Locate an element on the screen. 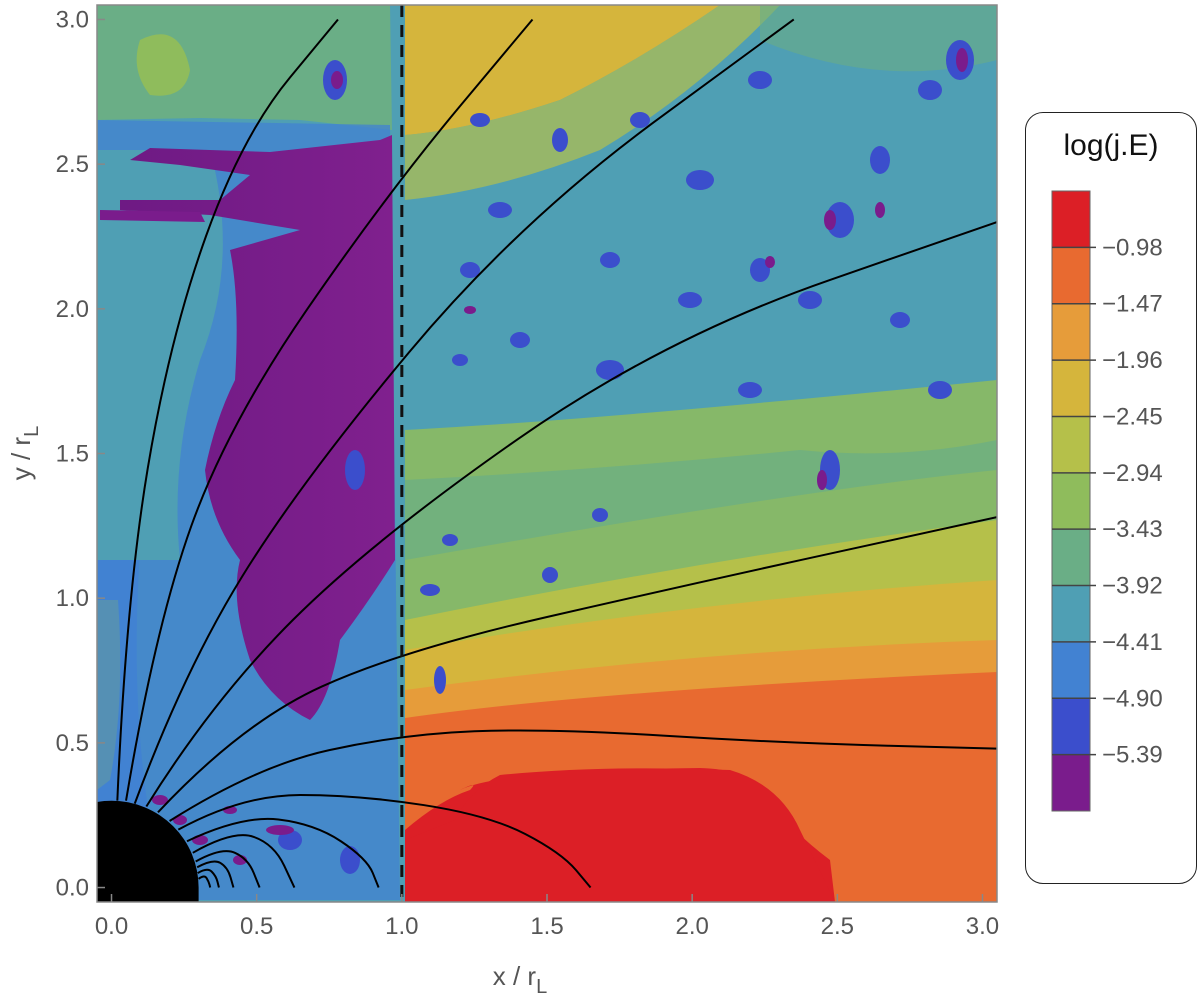 Image resolution: width=1199 pixels, height=998 pixels. y-tick-label: 0.0 is located at coordinates (72, 888).